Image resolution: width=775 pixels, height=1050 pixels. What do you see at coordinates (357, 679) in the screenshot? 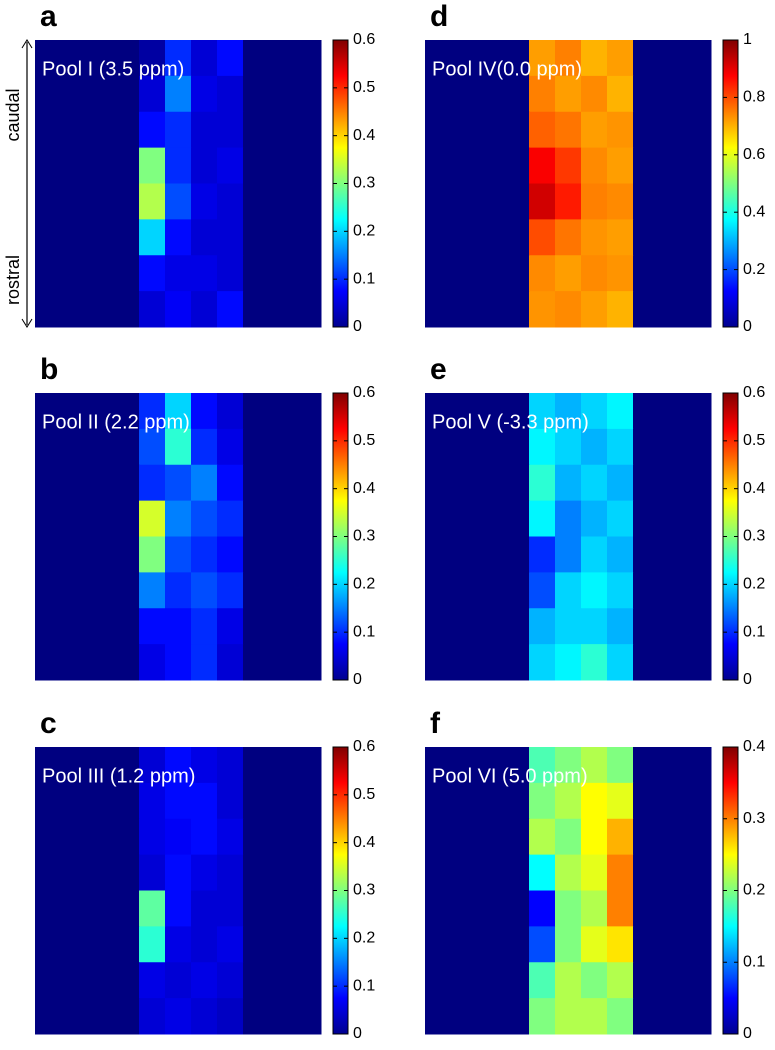
I see `colorbar-tick-label: 0` at bounding box center [357, 679].